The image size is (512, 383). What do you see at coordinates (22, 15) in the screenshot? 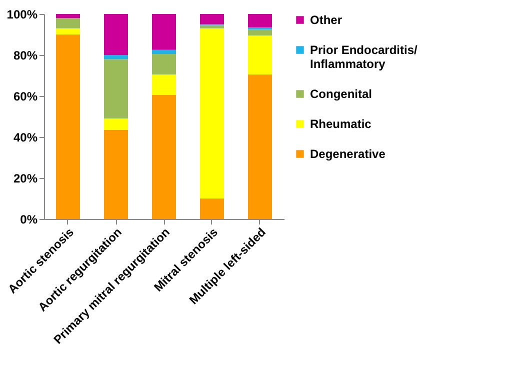
I see `y-tick-label: 100%` at bounding box center [22, 15].